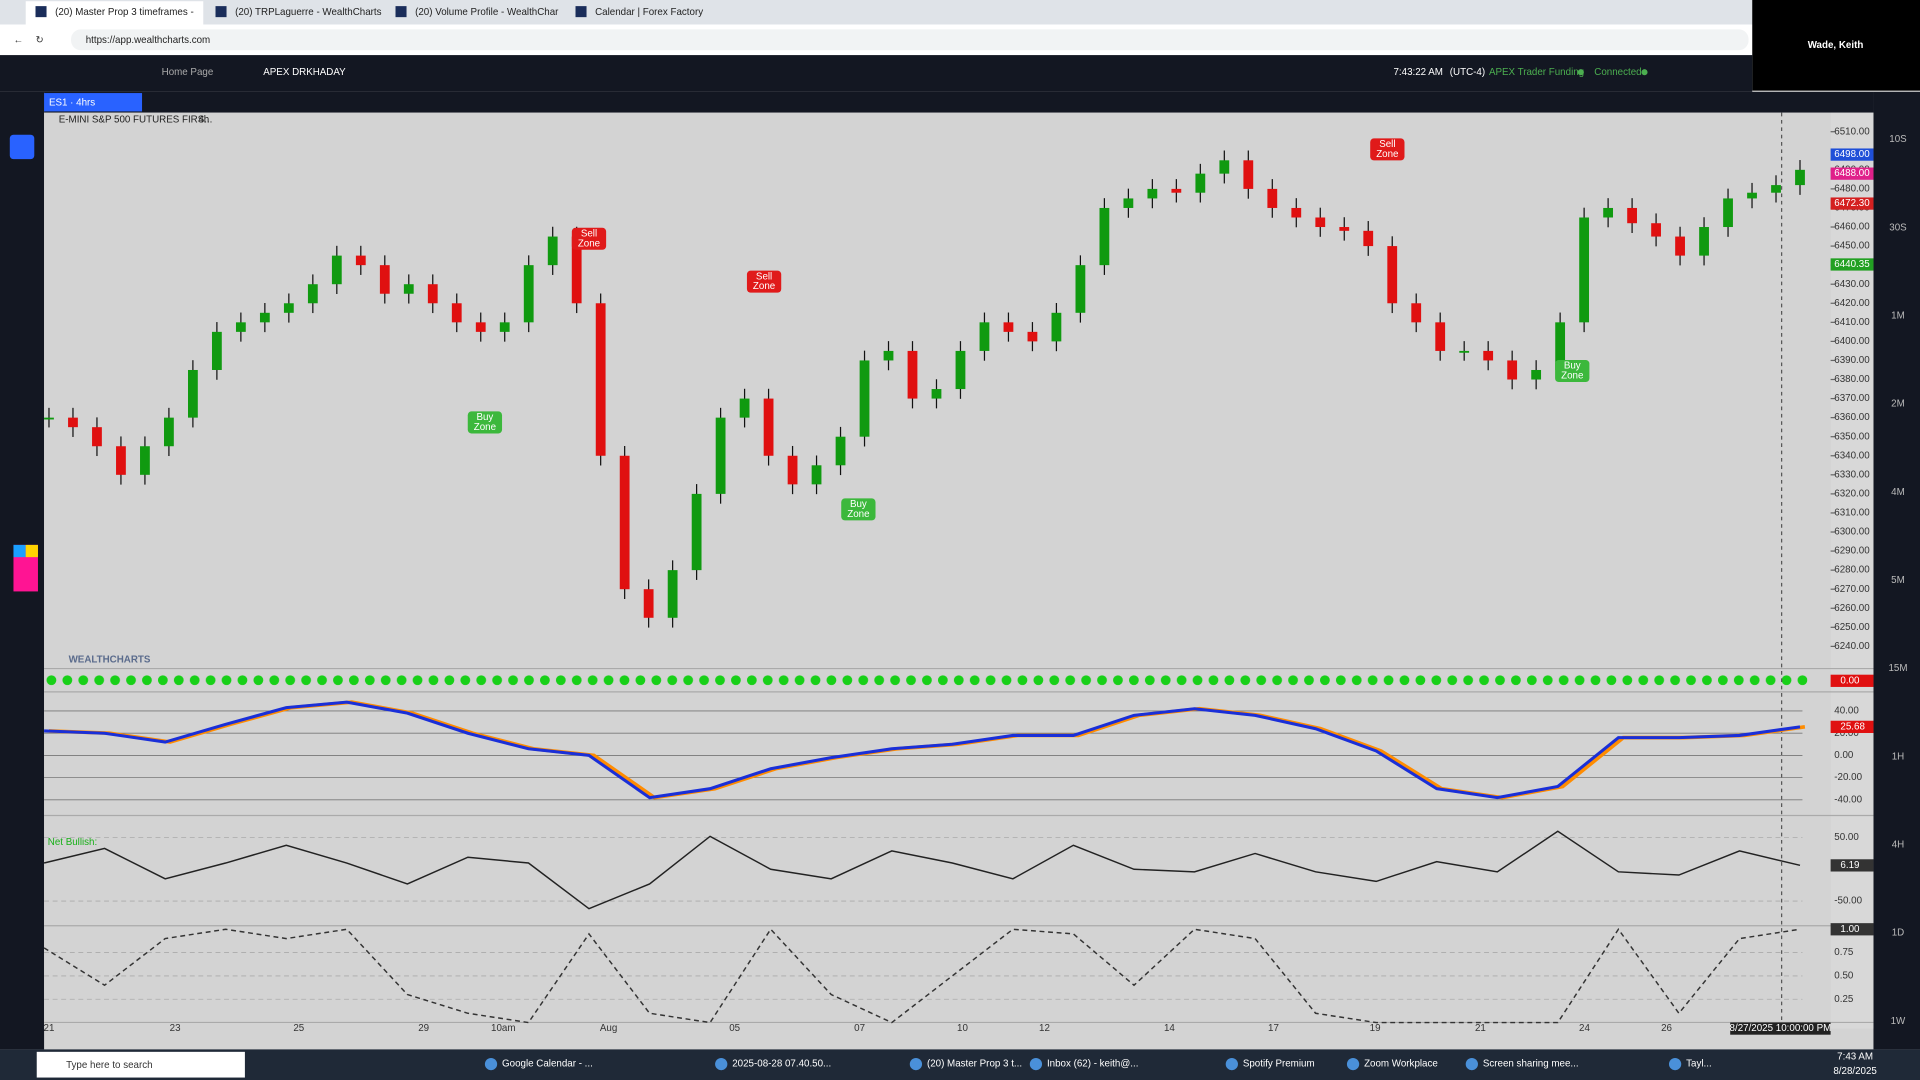  Describe the element at coordinates (922, 975) in the screenshot. I see `trend_pane-line` at that location.